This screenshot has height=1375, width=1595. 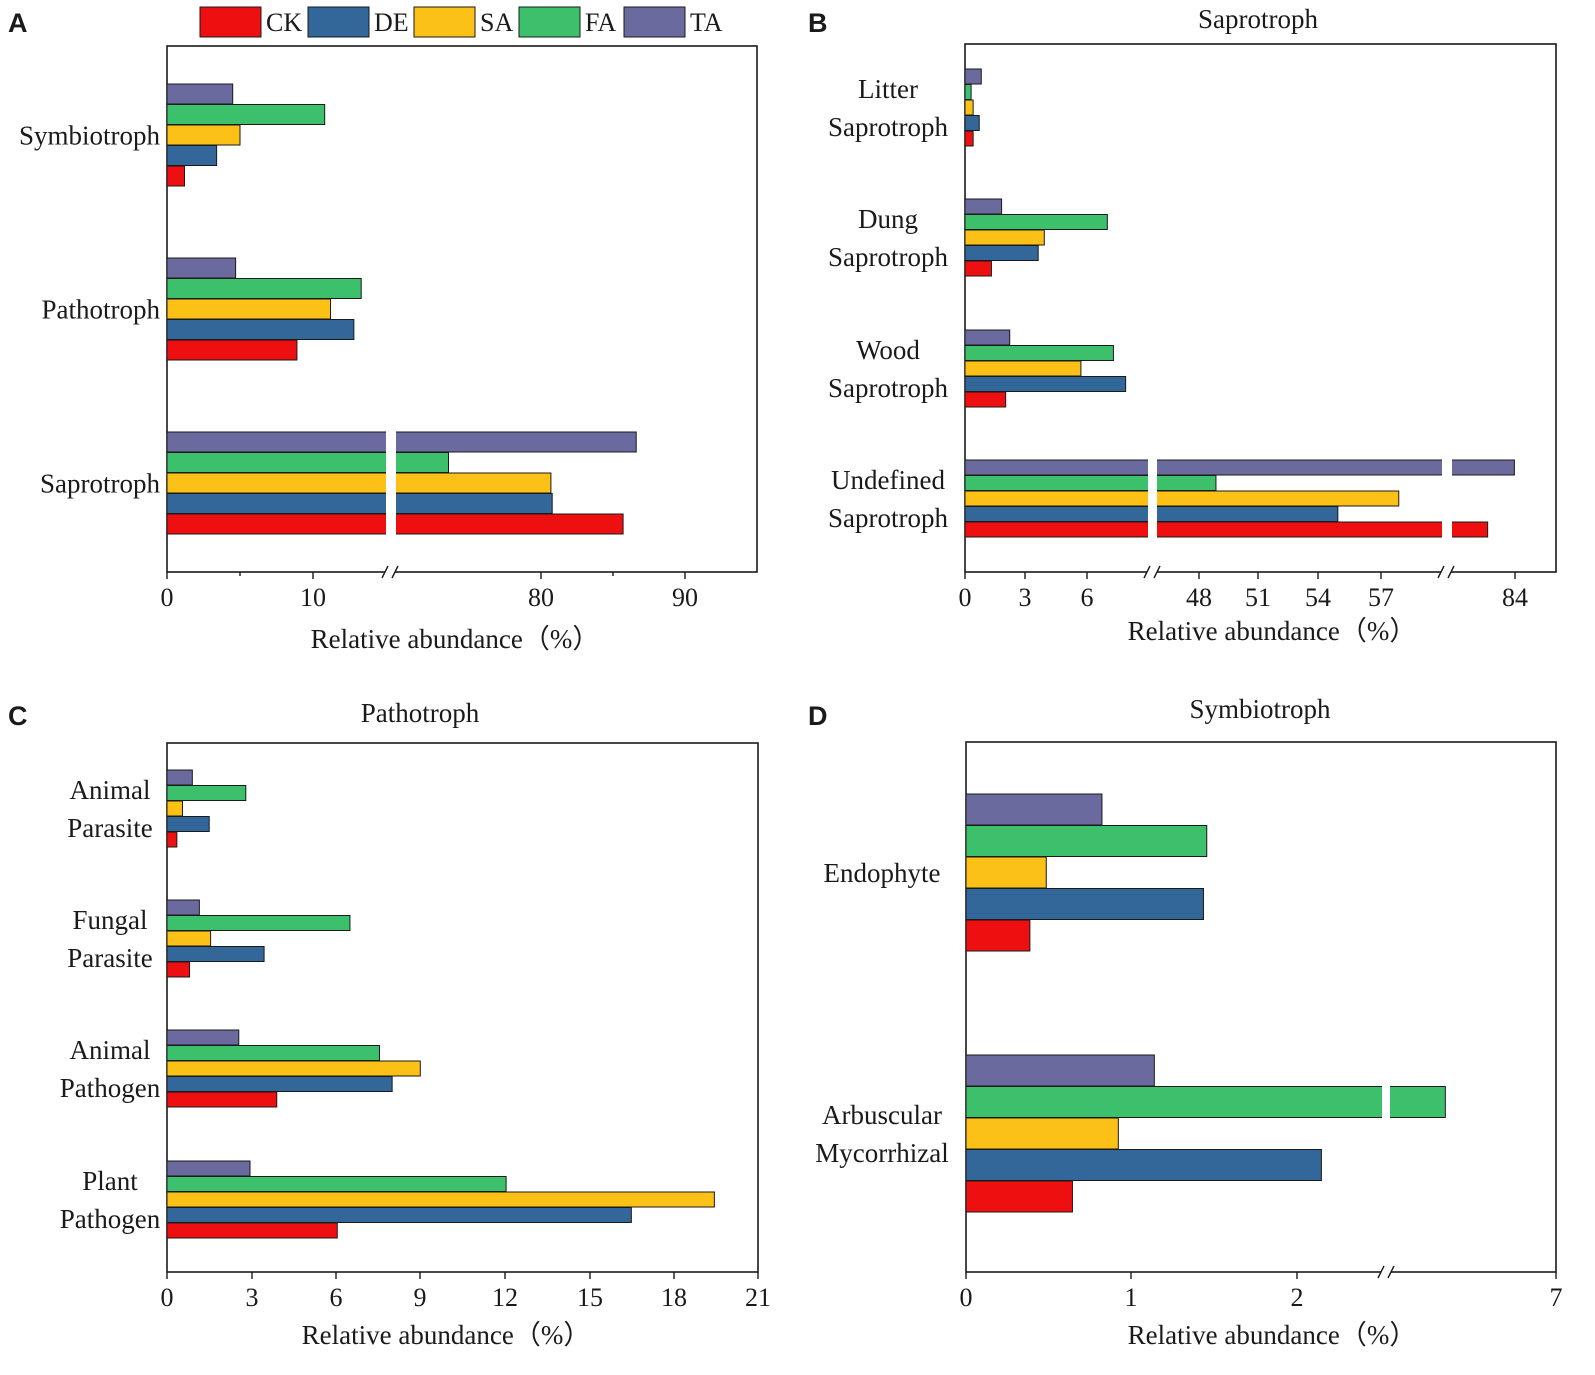 What do you see at coordinates (313, 597) in the screenshot?
I see `x-tick-label-a-1: 10` at bounding box center [313, 597].